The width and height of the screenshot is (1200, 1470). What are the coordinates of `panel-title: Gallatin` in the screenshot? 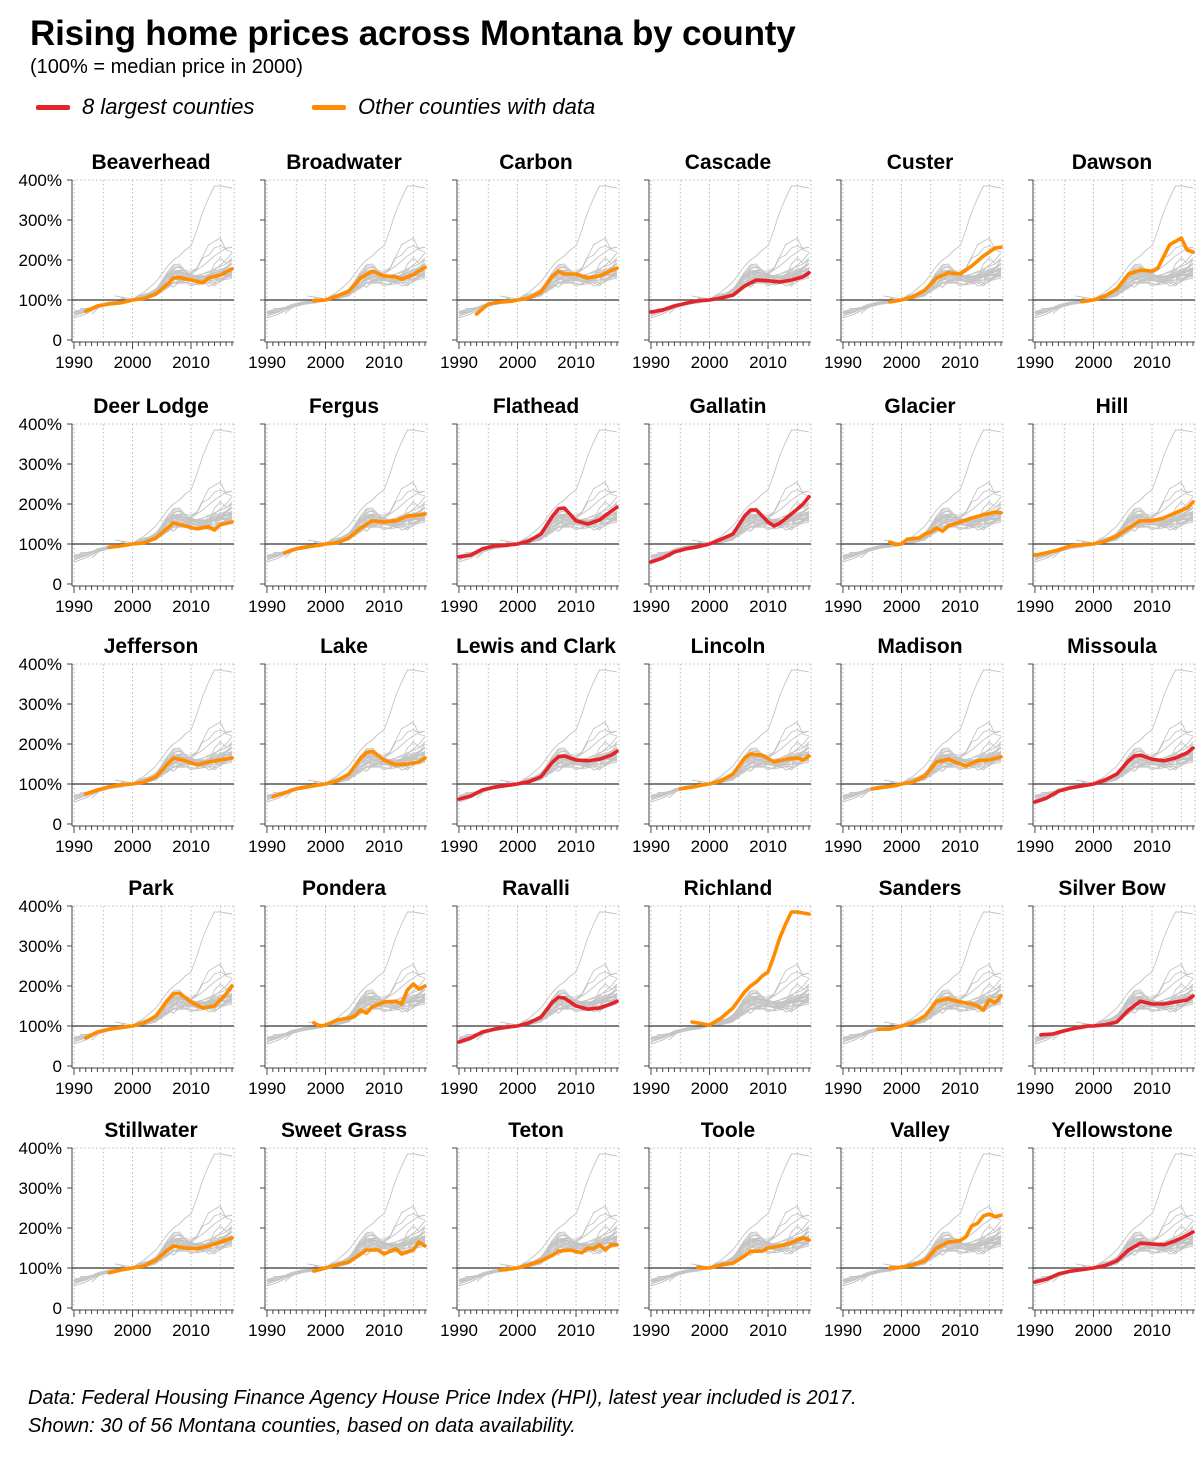 It's located at (727, 406).